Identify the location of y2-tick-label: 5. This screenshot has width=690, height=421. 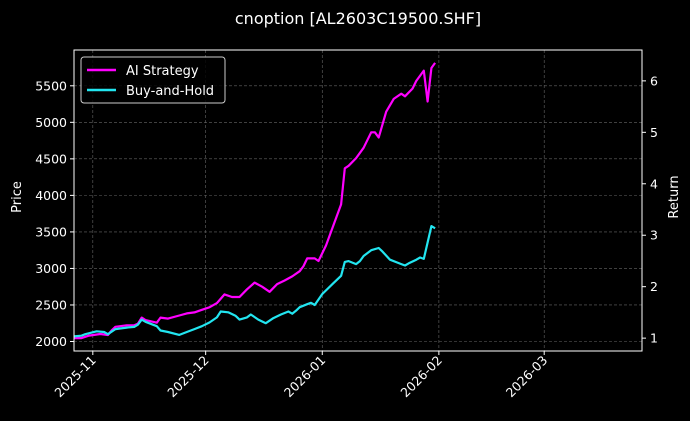
(654, 132).